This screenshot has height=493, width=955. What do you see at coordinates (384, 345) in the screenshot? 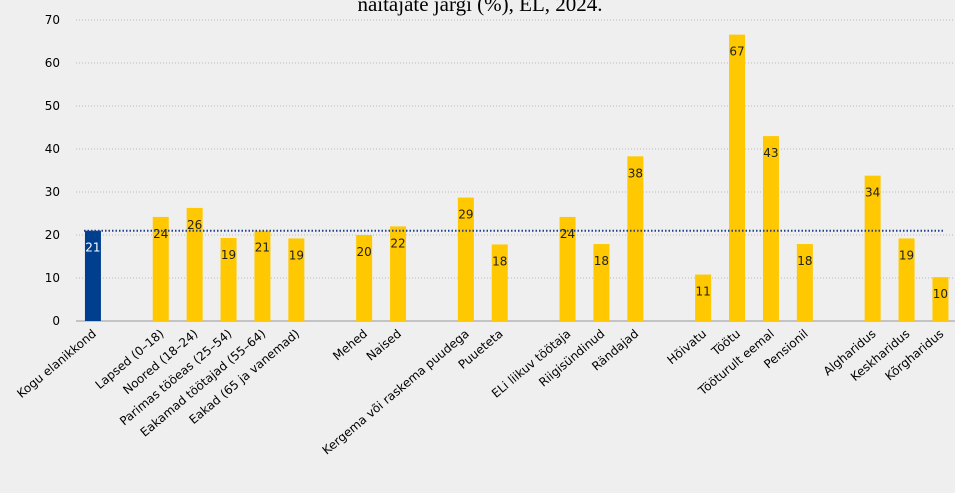
I see `x-tick-label: Naised` at bounding box center [384, 345].